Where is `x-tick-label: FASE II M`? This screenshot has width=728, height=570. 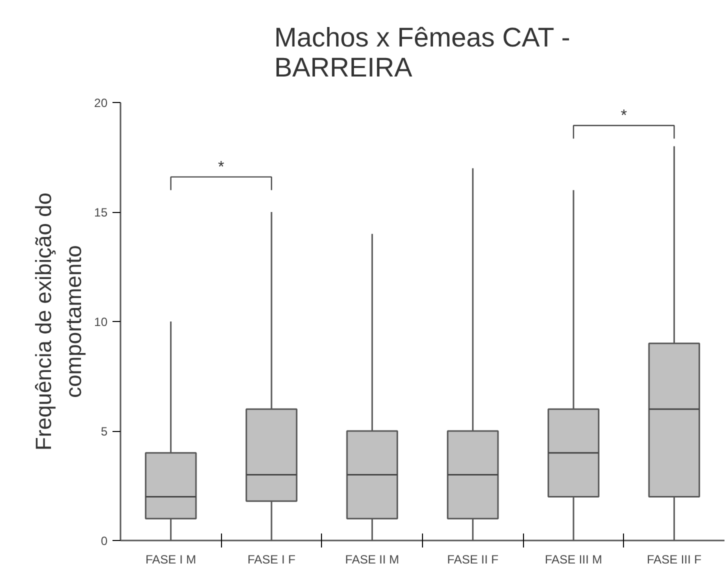 x-tick-label: FASE II M is located at coordinates (372, 559).